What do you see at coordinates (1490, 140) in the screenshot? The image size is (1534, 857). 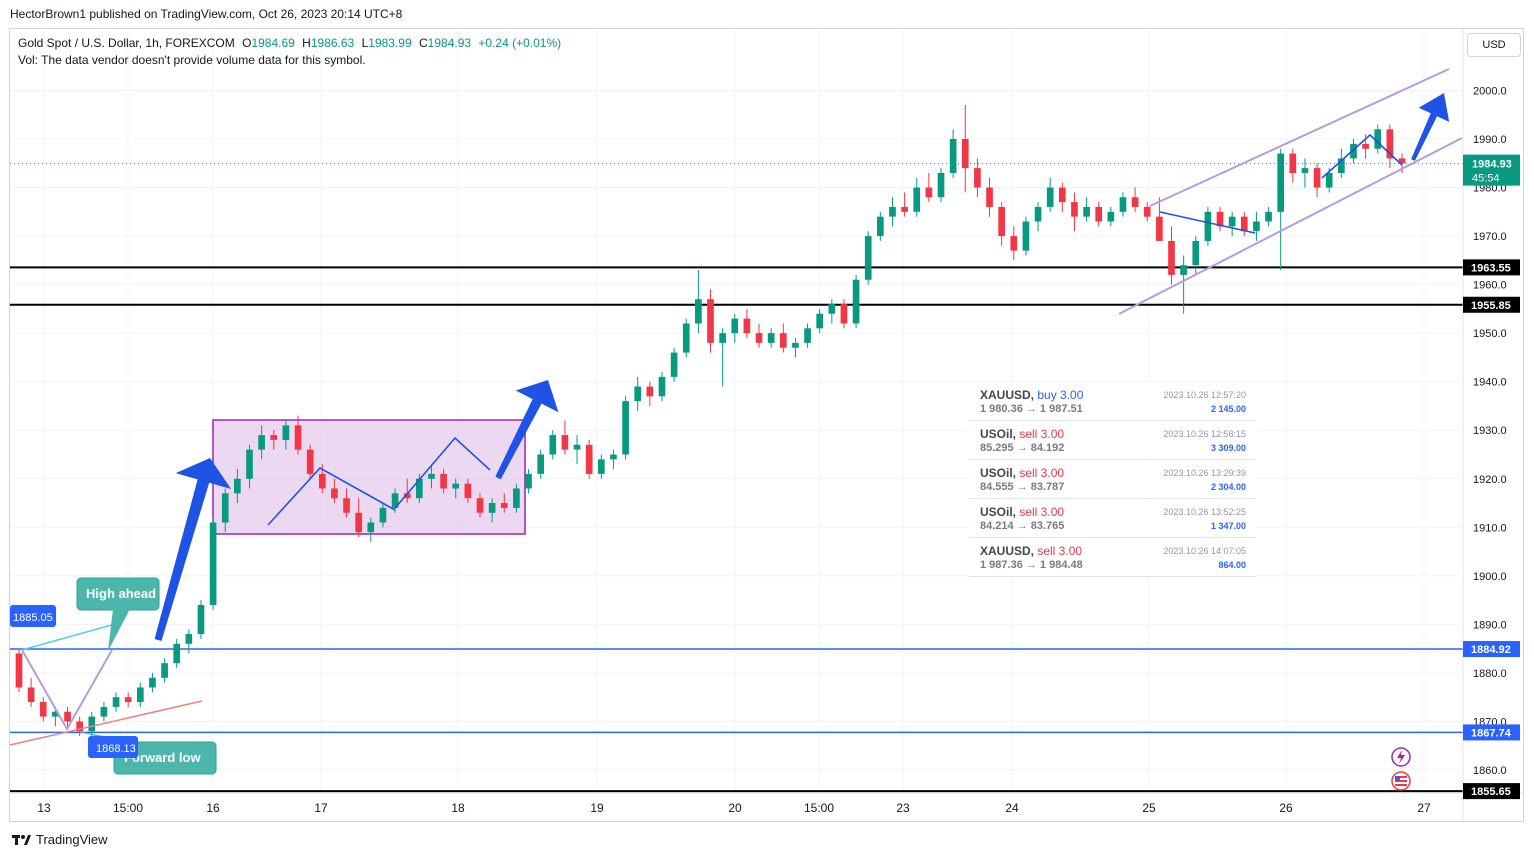 I see `y-tick-label: 1990.0` at bounding box center [1490, 140].